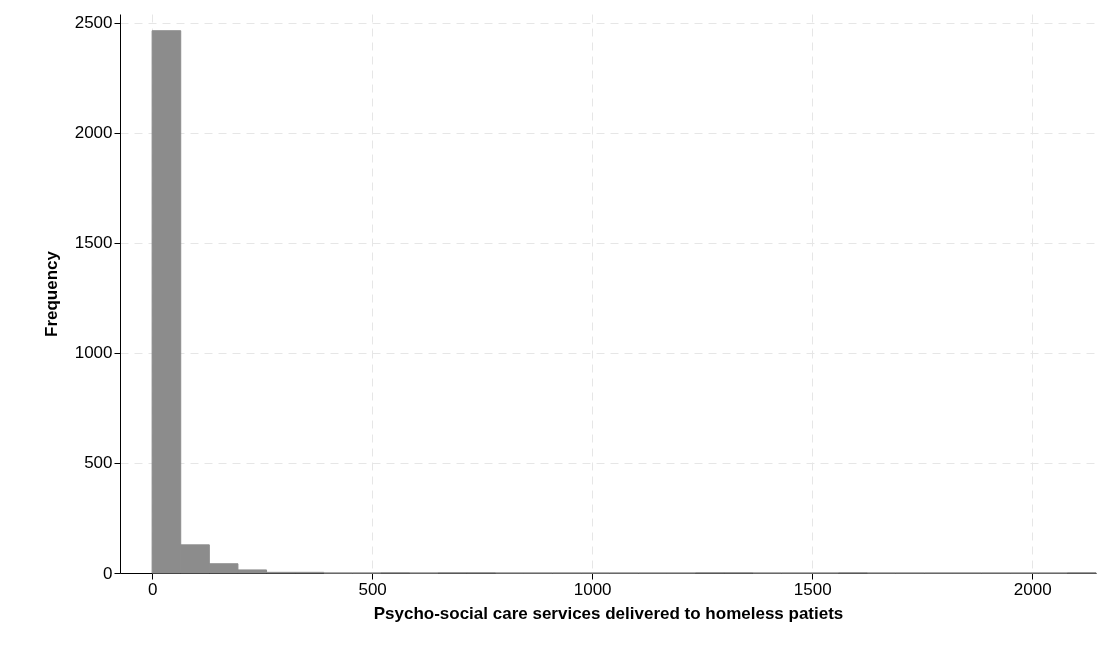 The height and width of the screenshot is (647, 1106). I want to click on y-tick-label: 0, so click(108, 573).